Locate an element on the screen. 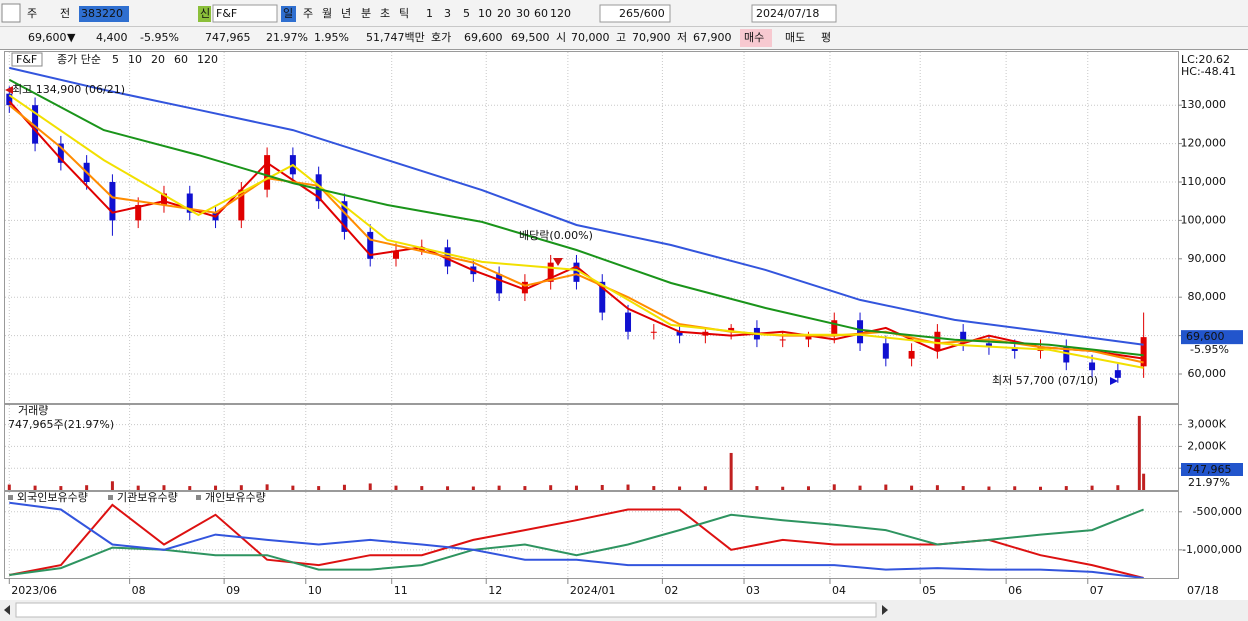  toolbar-item: 분 is located at coordinates (366, 13).